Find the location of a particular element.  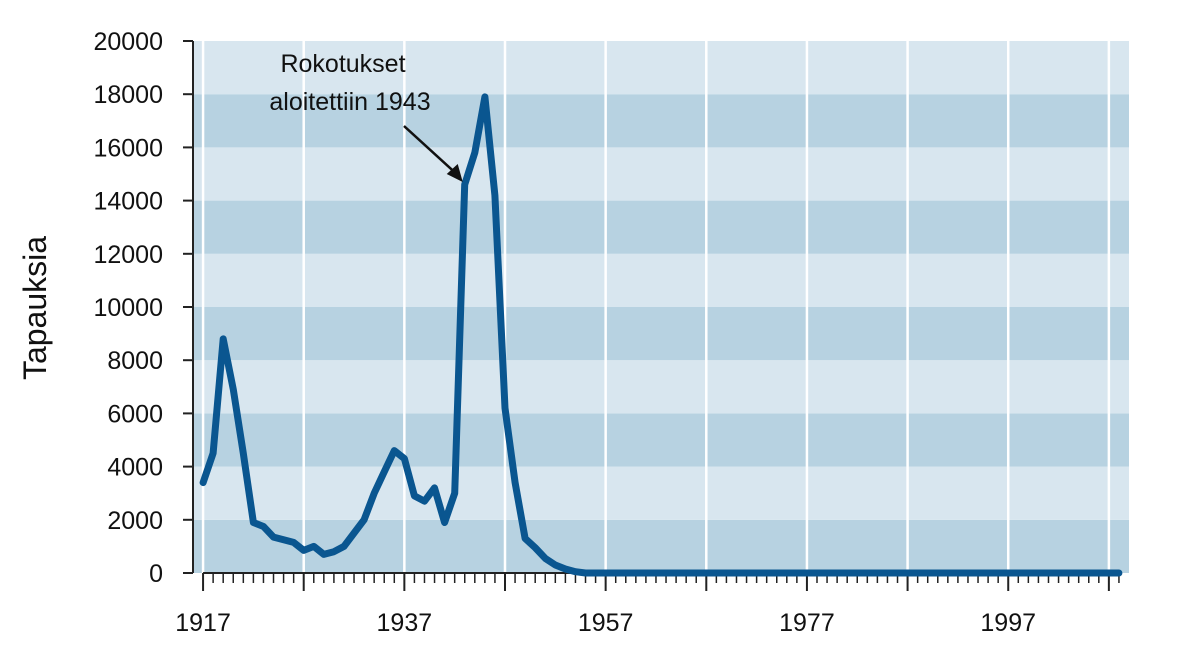

y-tick-label: 4000 is located at coordinates (135, 468).